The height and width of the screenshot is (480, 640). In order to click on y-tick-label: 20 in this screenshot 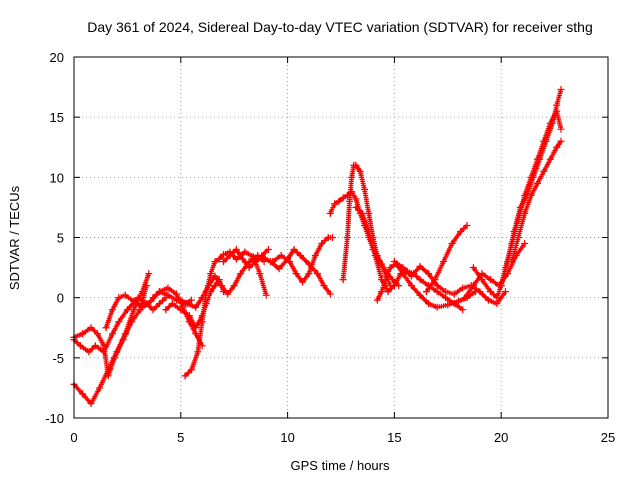, I will do `click(57, 57)`.